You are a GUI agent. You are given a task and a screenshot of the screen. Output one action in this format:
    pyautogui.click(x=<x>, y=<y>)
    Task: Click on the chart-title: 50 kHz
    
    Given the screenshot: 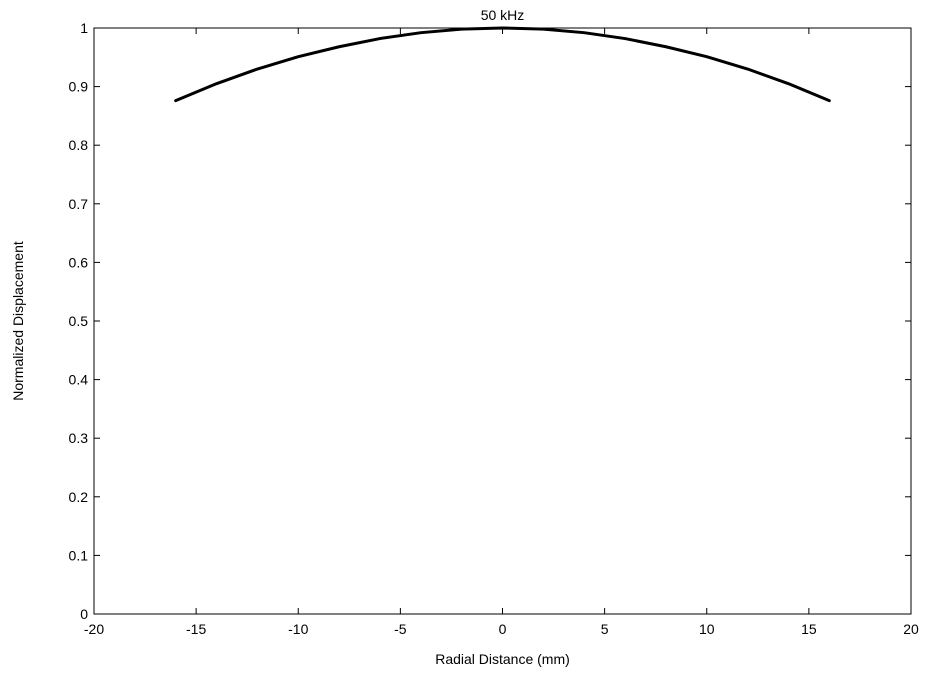 What is the action you would take?
    pyautogui.click(x=503, y=15)
    